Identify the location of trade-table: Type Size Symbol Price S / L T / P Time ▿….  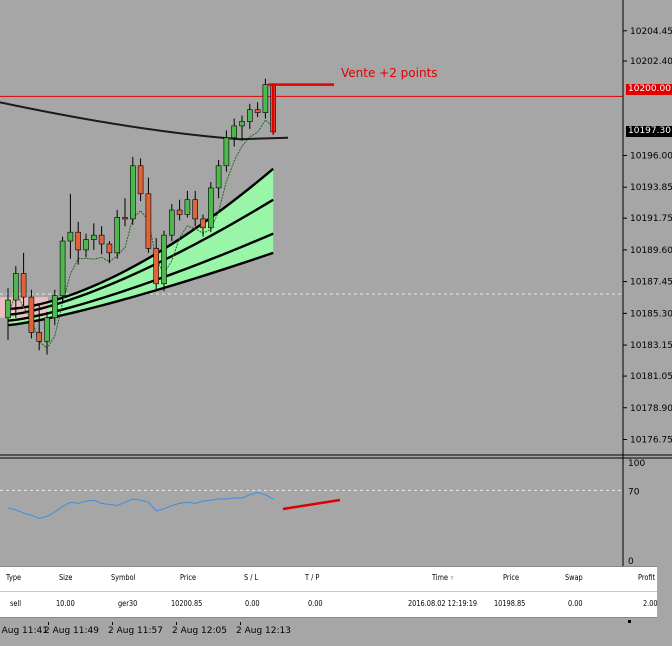
(329, 592).